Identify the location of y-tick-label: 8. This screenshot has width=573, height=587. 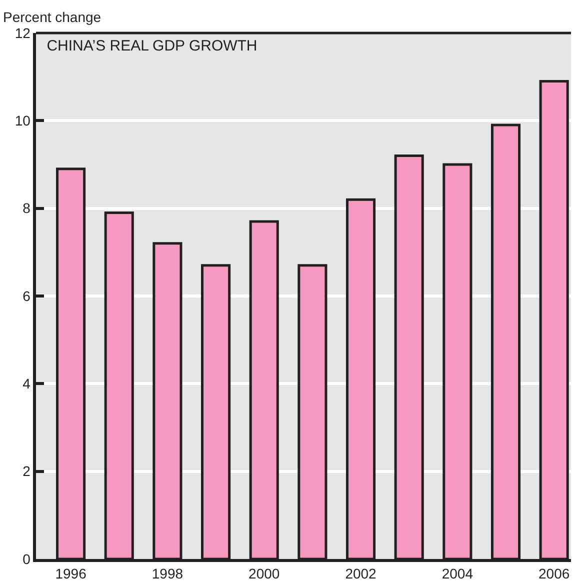
(26, 208).